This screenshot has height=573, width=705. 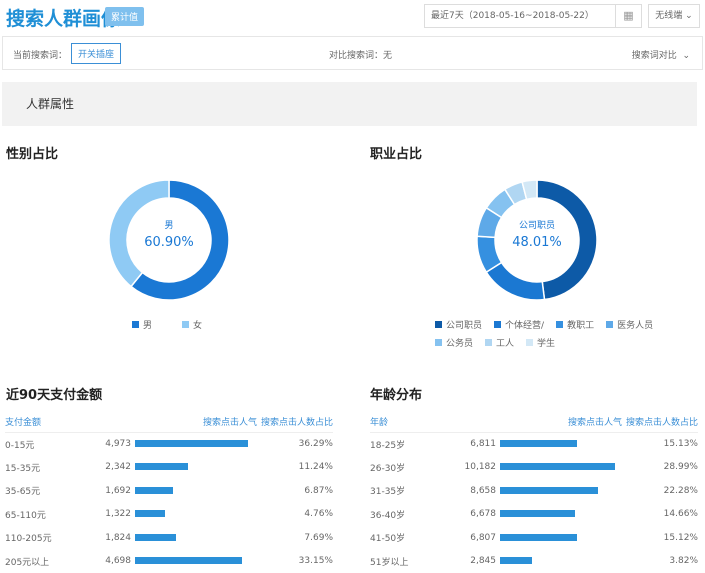 What do you see at coordinates (54, 393) in the screenshot?
I see `pay-title: 近90天支付金额` at bounding box center [54, 393].